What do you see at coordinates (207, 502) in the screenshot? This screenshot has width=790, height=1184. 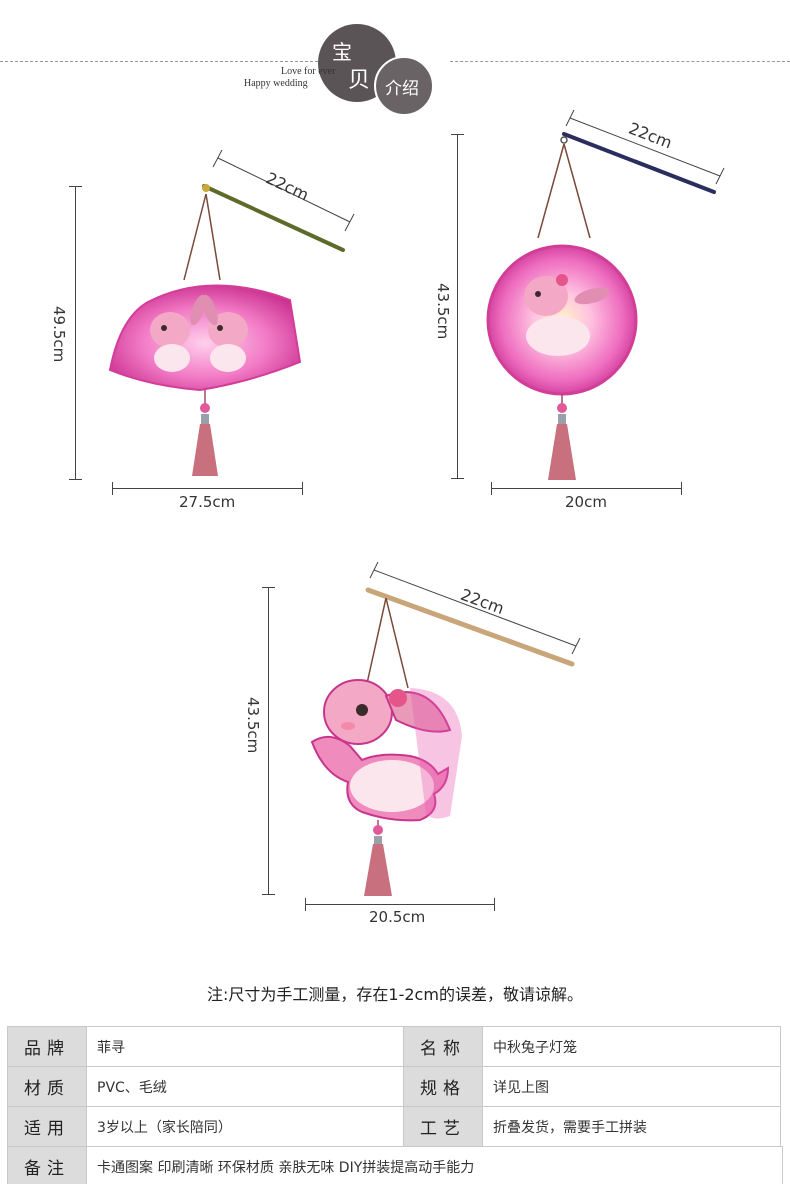 I see `fan-width-label: 27.5cm` at bounding box center [207, 502].